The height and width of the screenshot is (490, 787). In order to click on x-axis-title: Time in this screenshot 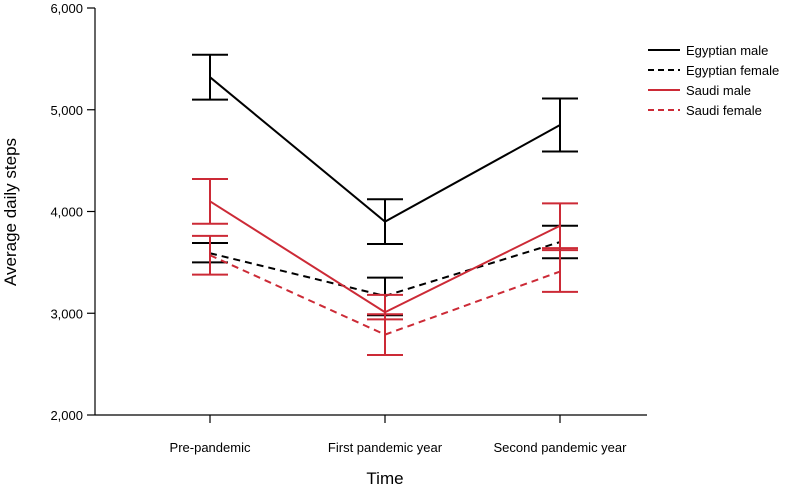, I will do `click(384, 478)`.